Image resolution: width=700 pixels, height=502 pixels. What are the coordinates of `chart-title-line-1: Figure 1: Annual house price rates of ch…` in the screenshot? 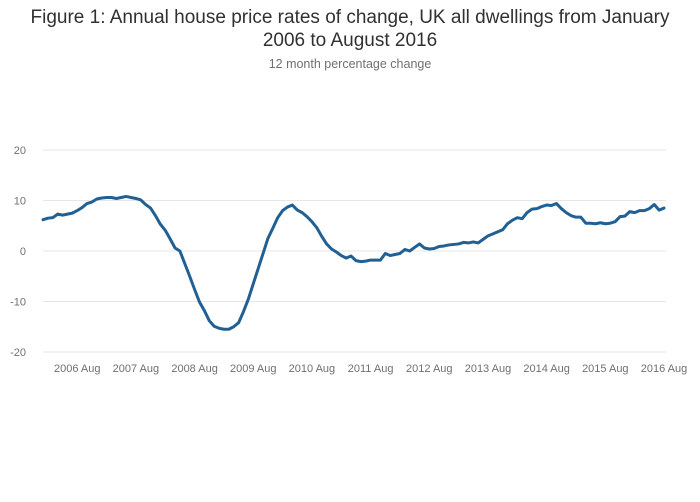 It's located at (350, 17).